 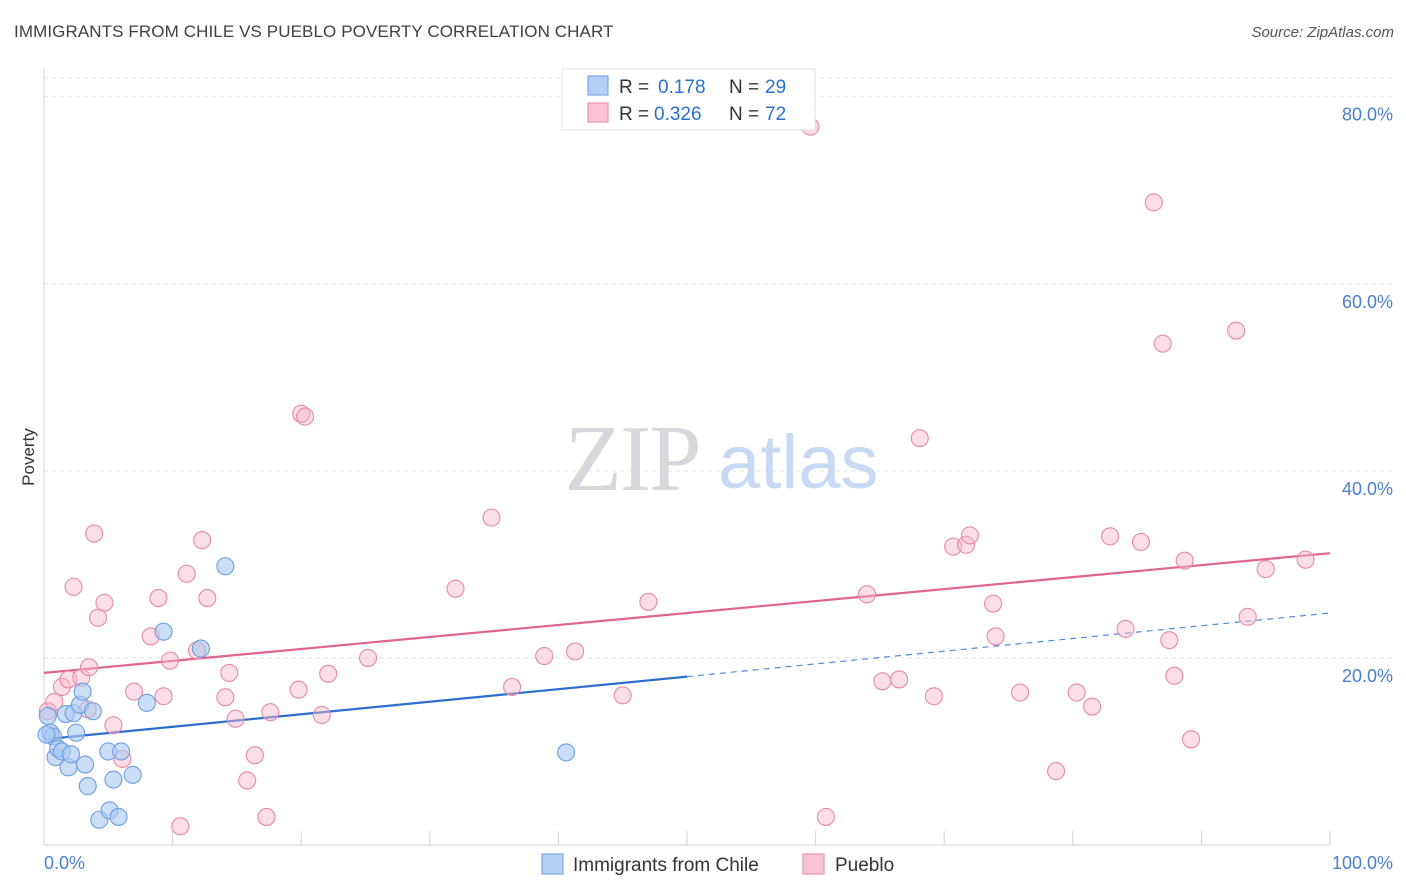 I want to click on y-tick-label: 80.0%, so click(x=1367, y=115).